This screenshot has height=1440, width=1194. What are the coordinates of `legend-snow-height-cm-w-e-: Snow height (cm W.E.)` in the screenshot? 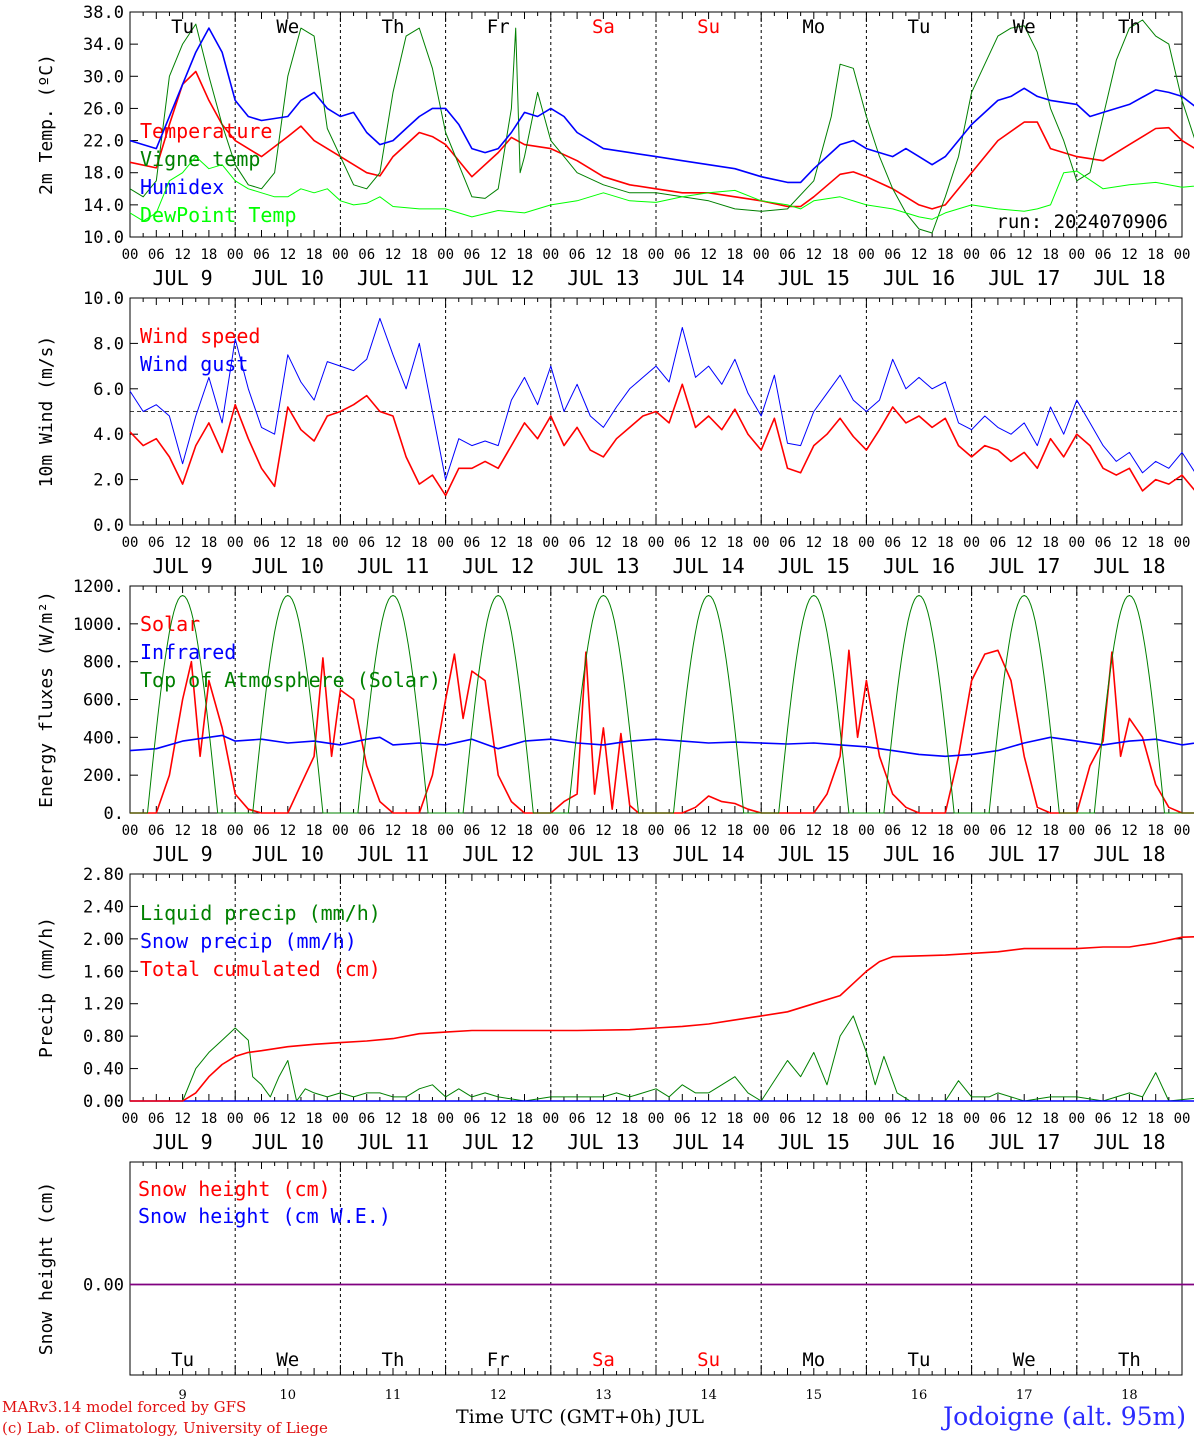 It's located at (264, 1216).